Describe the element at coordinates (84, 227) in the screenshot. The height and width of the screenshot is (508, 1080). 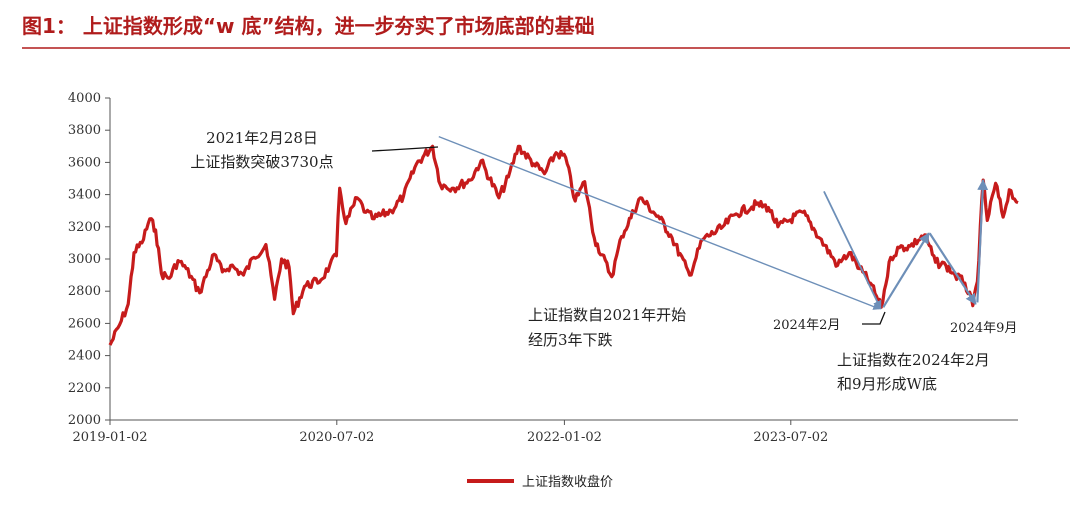
I see `y-tick-label: 3200` at that location.